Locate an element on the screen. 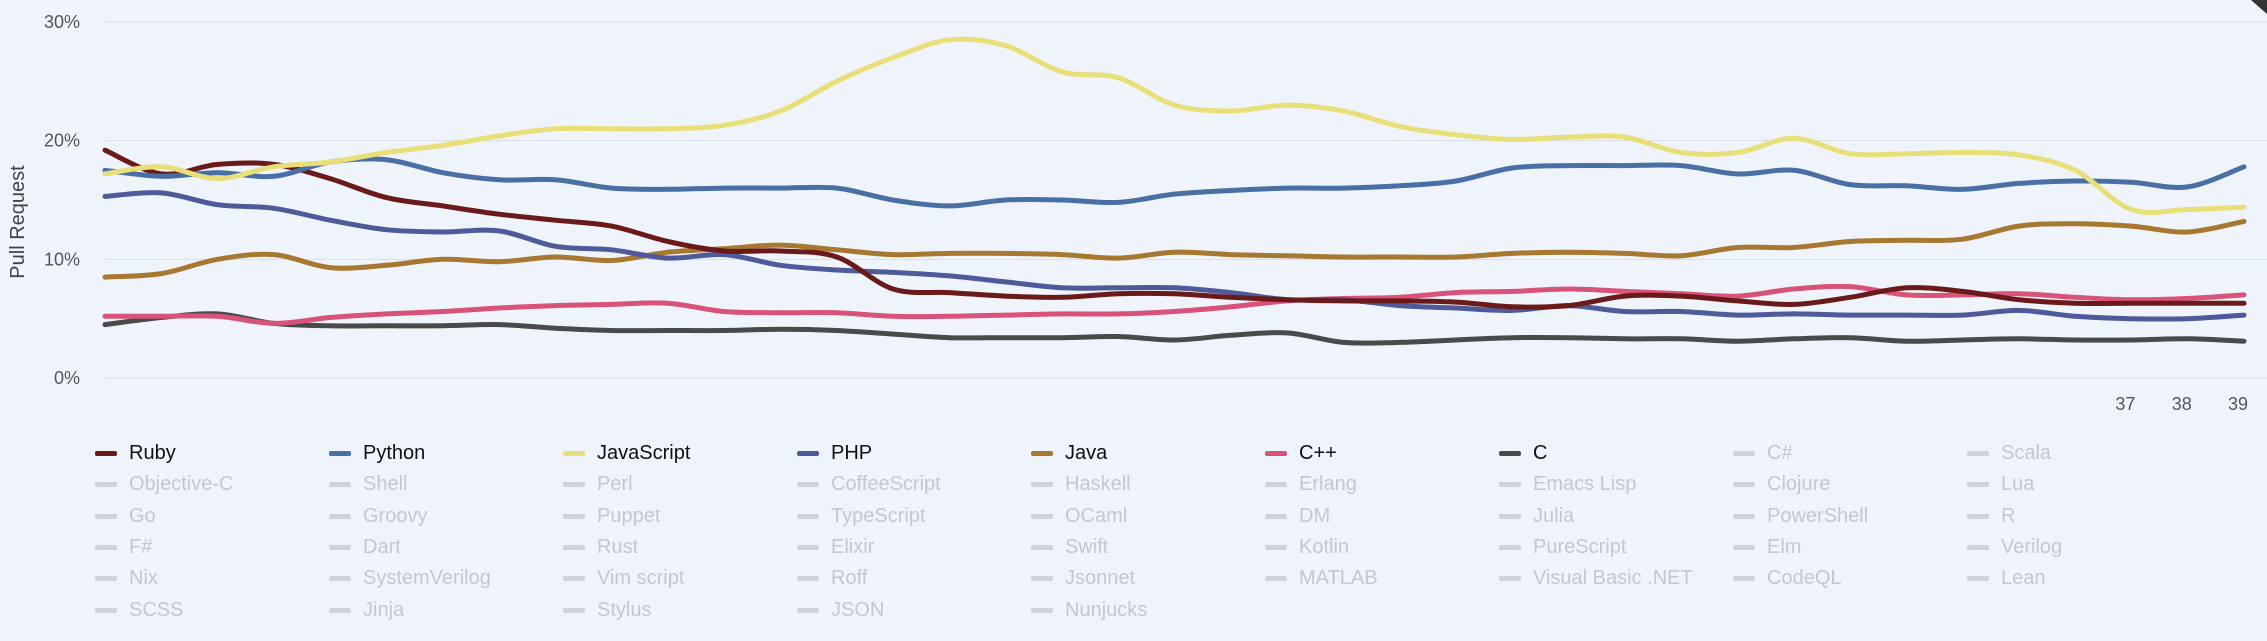 This screenshot has width=2267, height=641. legend-label: C# is located at coordinates (1780, 453).